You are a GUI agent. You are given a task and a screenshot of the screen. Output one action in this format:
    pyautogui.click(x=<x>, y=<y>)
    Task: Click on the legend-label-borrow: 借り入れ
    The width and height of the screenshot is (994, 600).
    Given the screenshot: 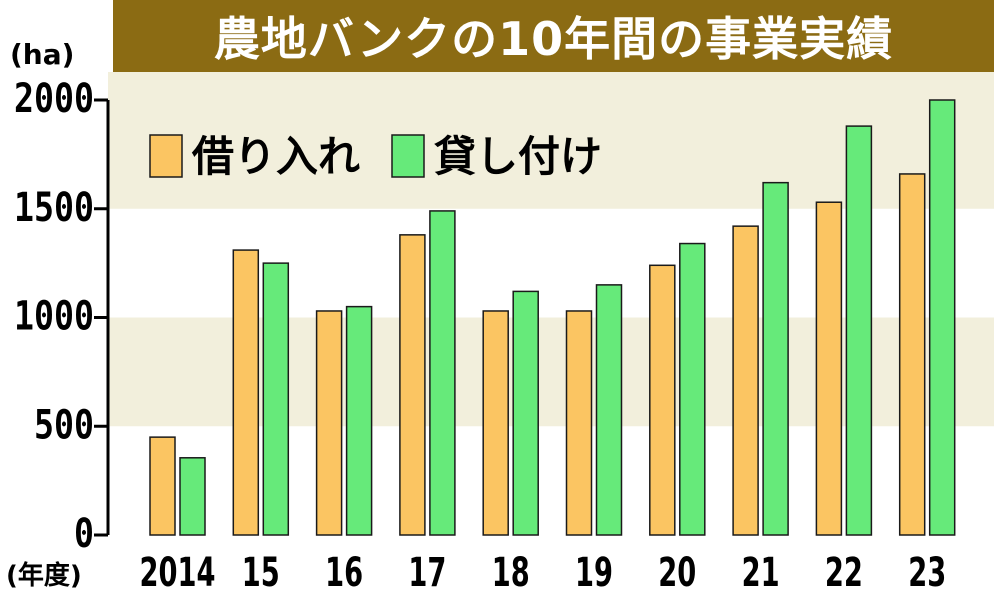 What is the action you would take?
    pyautogui.click(x=275, y=156)
    